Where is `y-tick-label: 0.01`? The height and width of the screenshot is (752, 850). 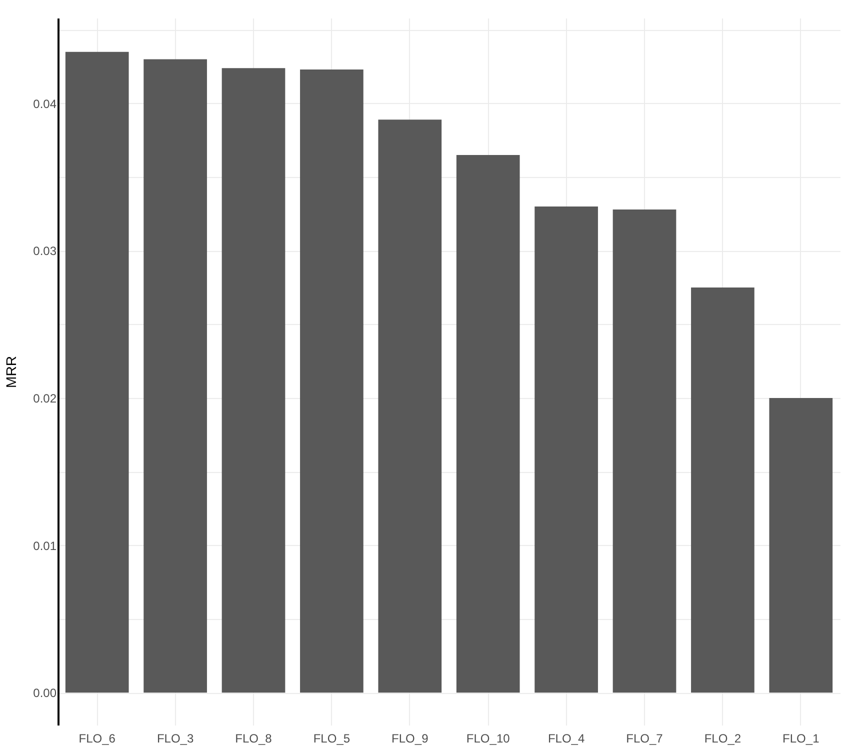
y-tick-label: 0.01 is located at coordinates (45, 545).